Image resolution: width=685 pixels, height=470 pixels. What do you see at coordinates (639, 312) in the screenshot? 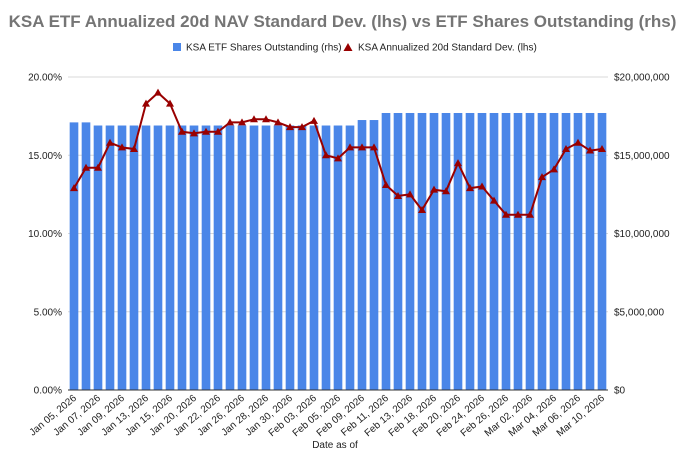
I see `y-right-tick-label: $5,000,000` at bounding box center [639, 312].